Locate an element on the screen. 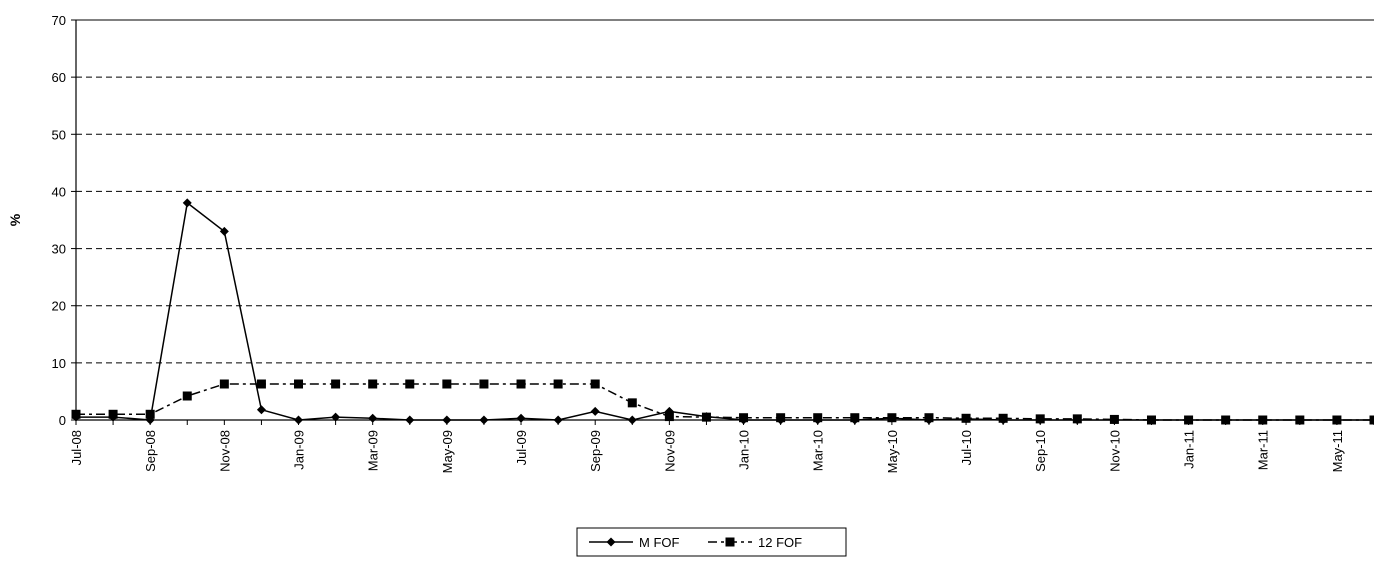 This screenshot has width=1374, height=563. legend: M FOF 12 FOF is located at coordinates (711, 542).